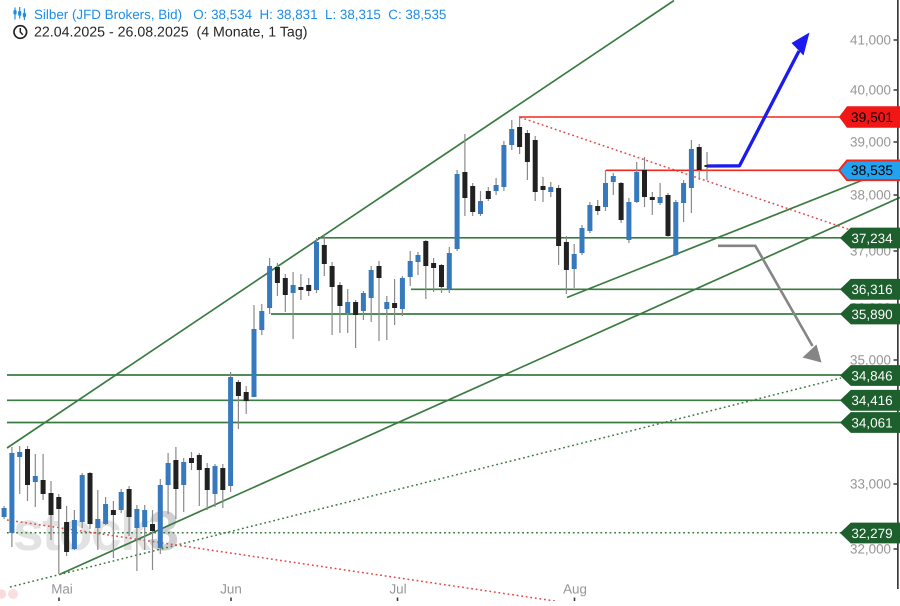  What do you see at coordinates (870, 549) in the screenshot?
I see `svg-text: 32,000` at bounding box center [870, 549].